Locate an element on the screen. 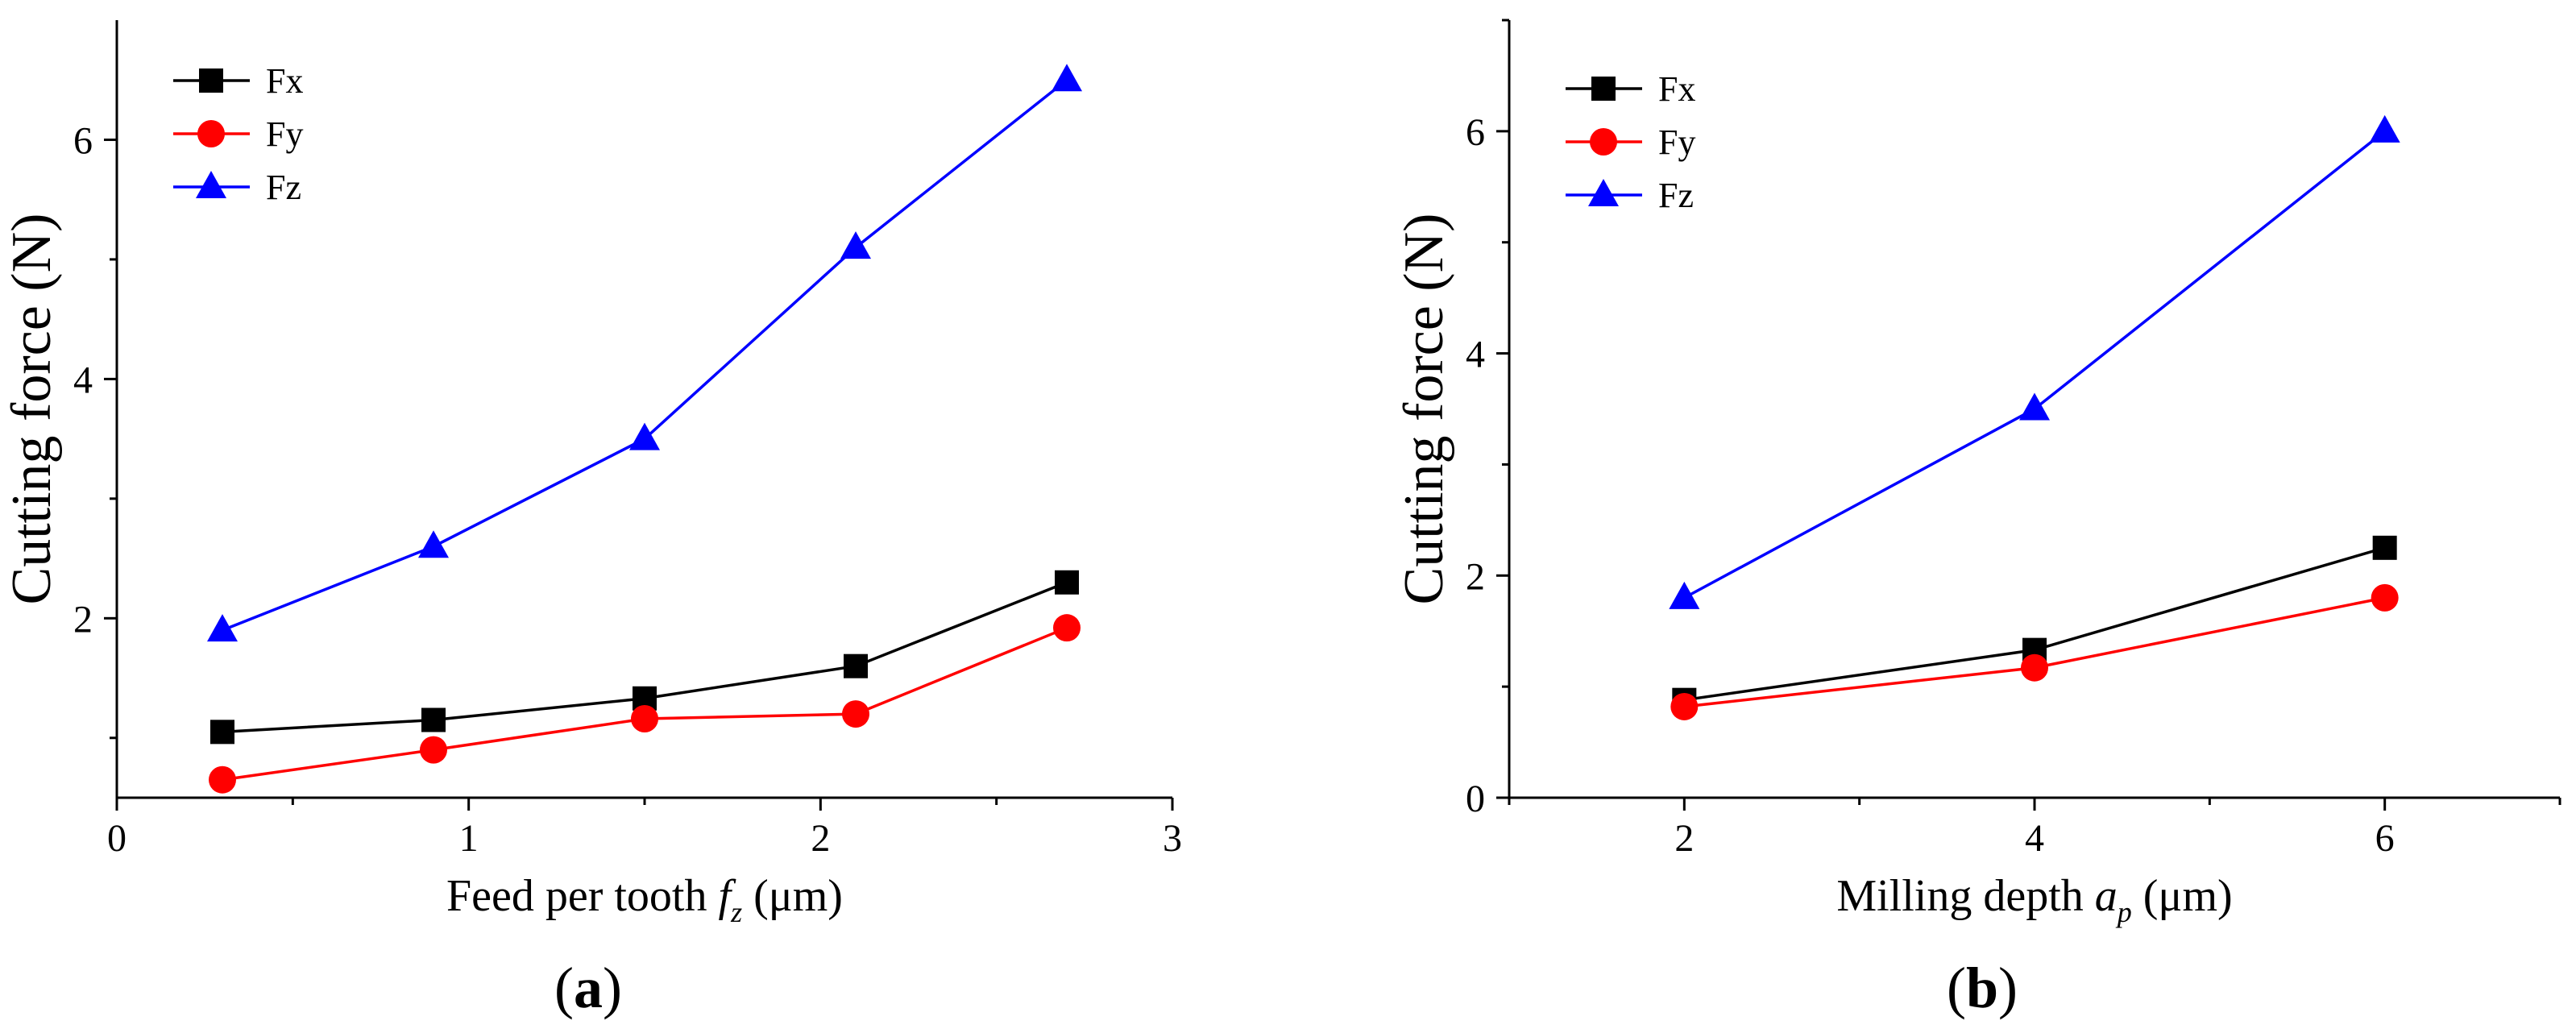 The height and width of the screenshot is (1033, 2576). panel-caption: (b) is located at coordinates (1983, 988).